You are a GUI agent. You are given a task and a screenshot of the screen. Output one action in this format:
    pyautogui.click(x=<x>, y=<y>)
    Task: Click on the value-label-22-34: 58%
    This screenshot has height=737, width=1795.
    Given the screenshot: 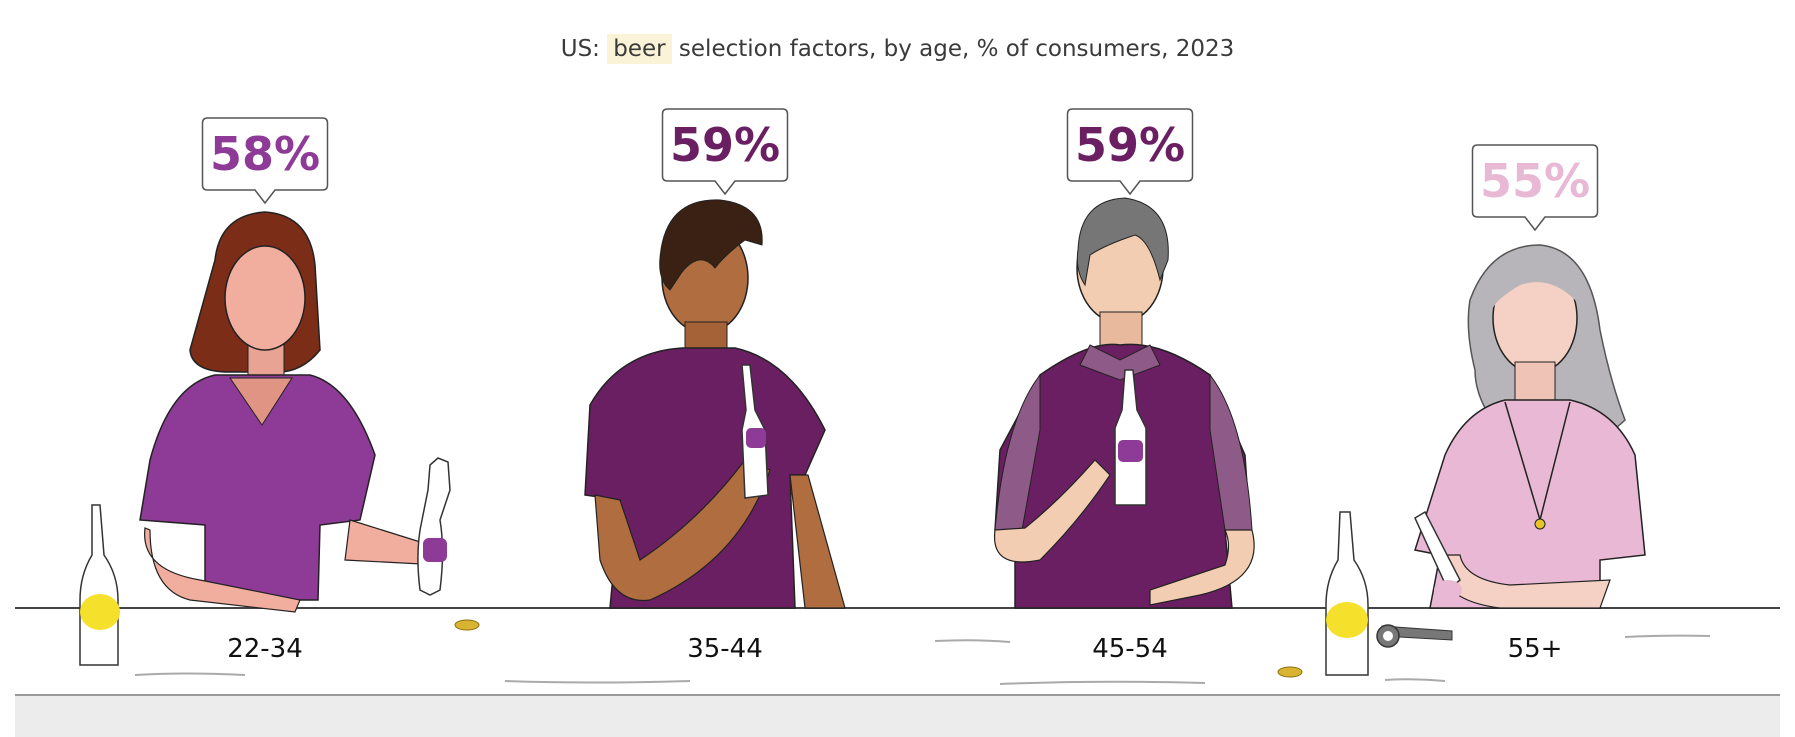 What is the action you would take?
    pyautogui.click(x=265, y=154)
    